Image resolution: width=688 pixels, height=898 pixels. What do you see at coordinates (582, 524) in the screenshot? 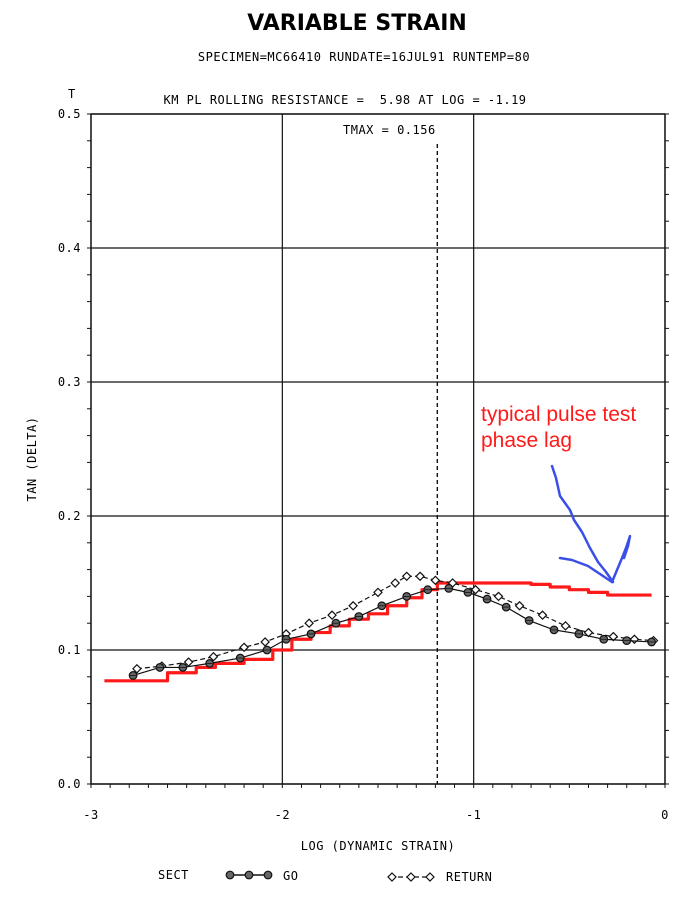
I see `arrow-shaft` at bounding box center [582, 524].